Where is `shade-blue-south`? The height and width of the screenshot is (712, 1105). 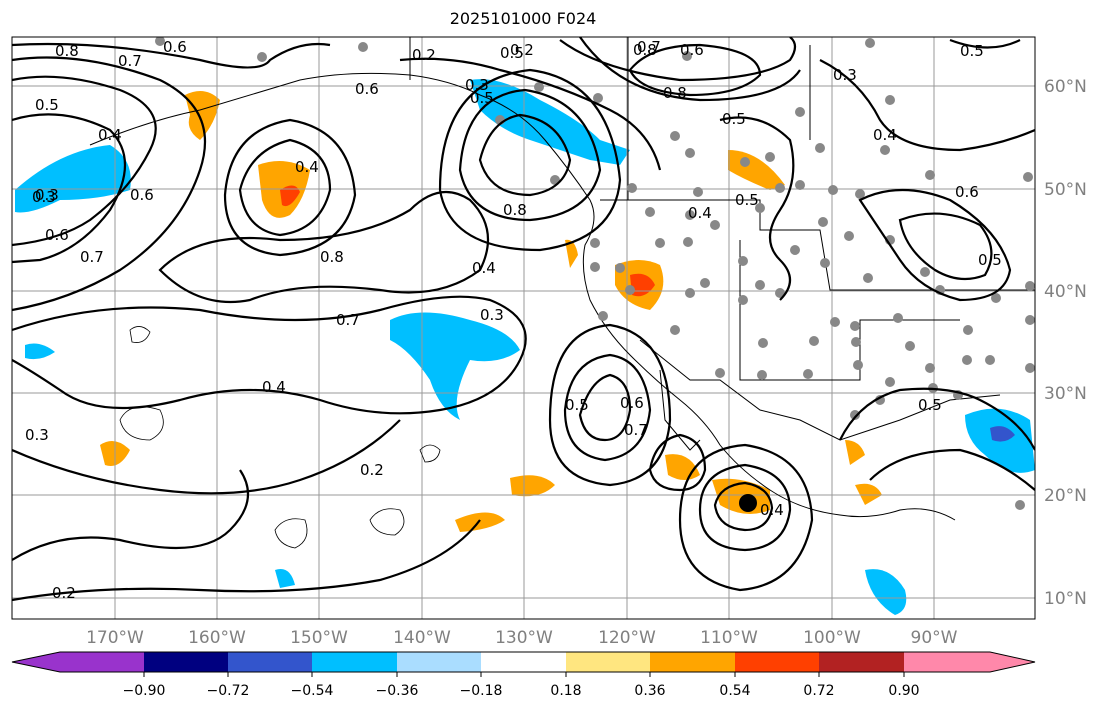
shade-blue-south is located at coordinates (886, 592).